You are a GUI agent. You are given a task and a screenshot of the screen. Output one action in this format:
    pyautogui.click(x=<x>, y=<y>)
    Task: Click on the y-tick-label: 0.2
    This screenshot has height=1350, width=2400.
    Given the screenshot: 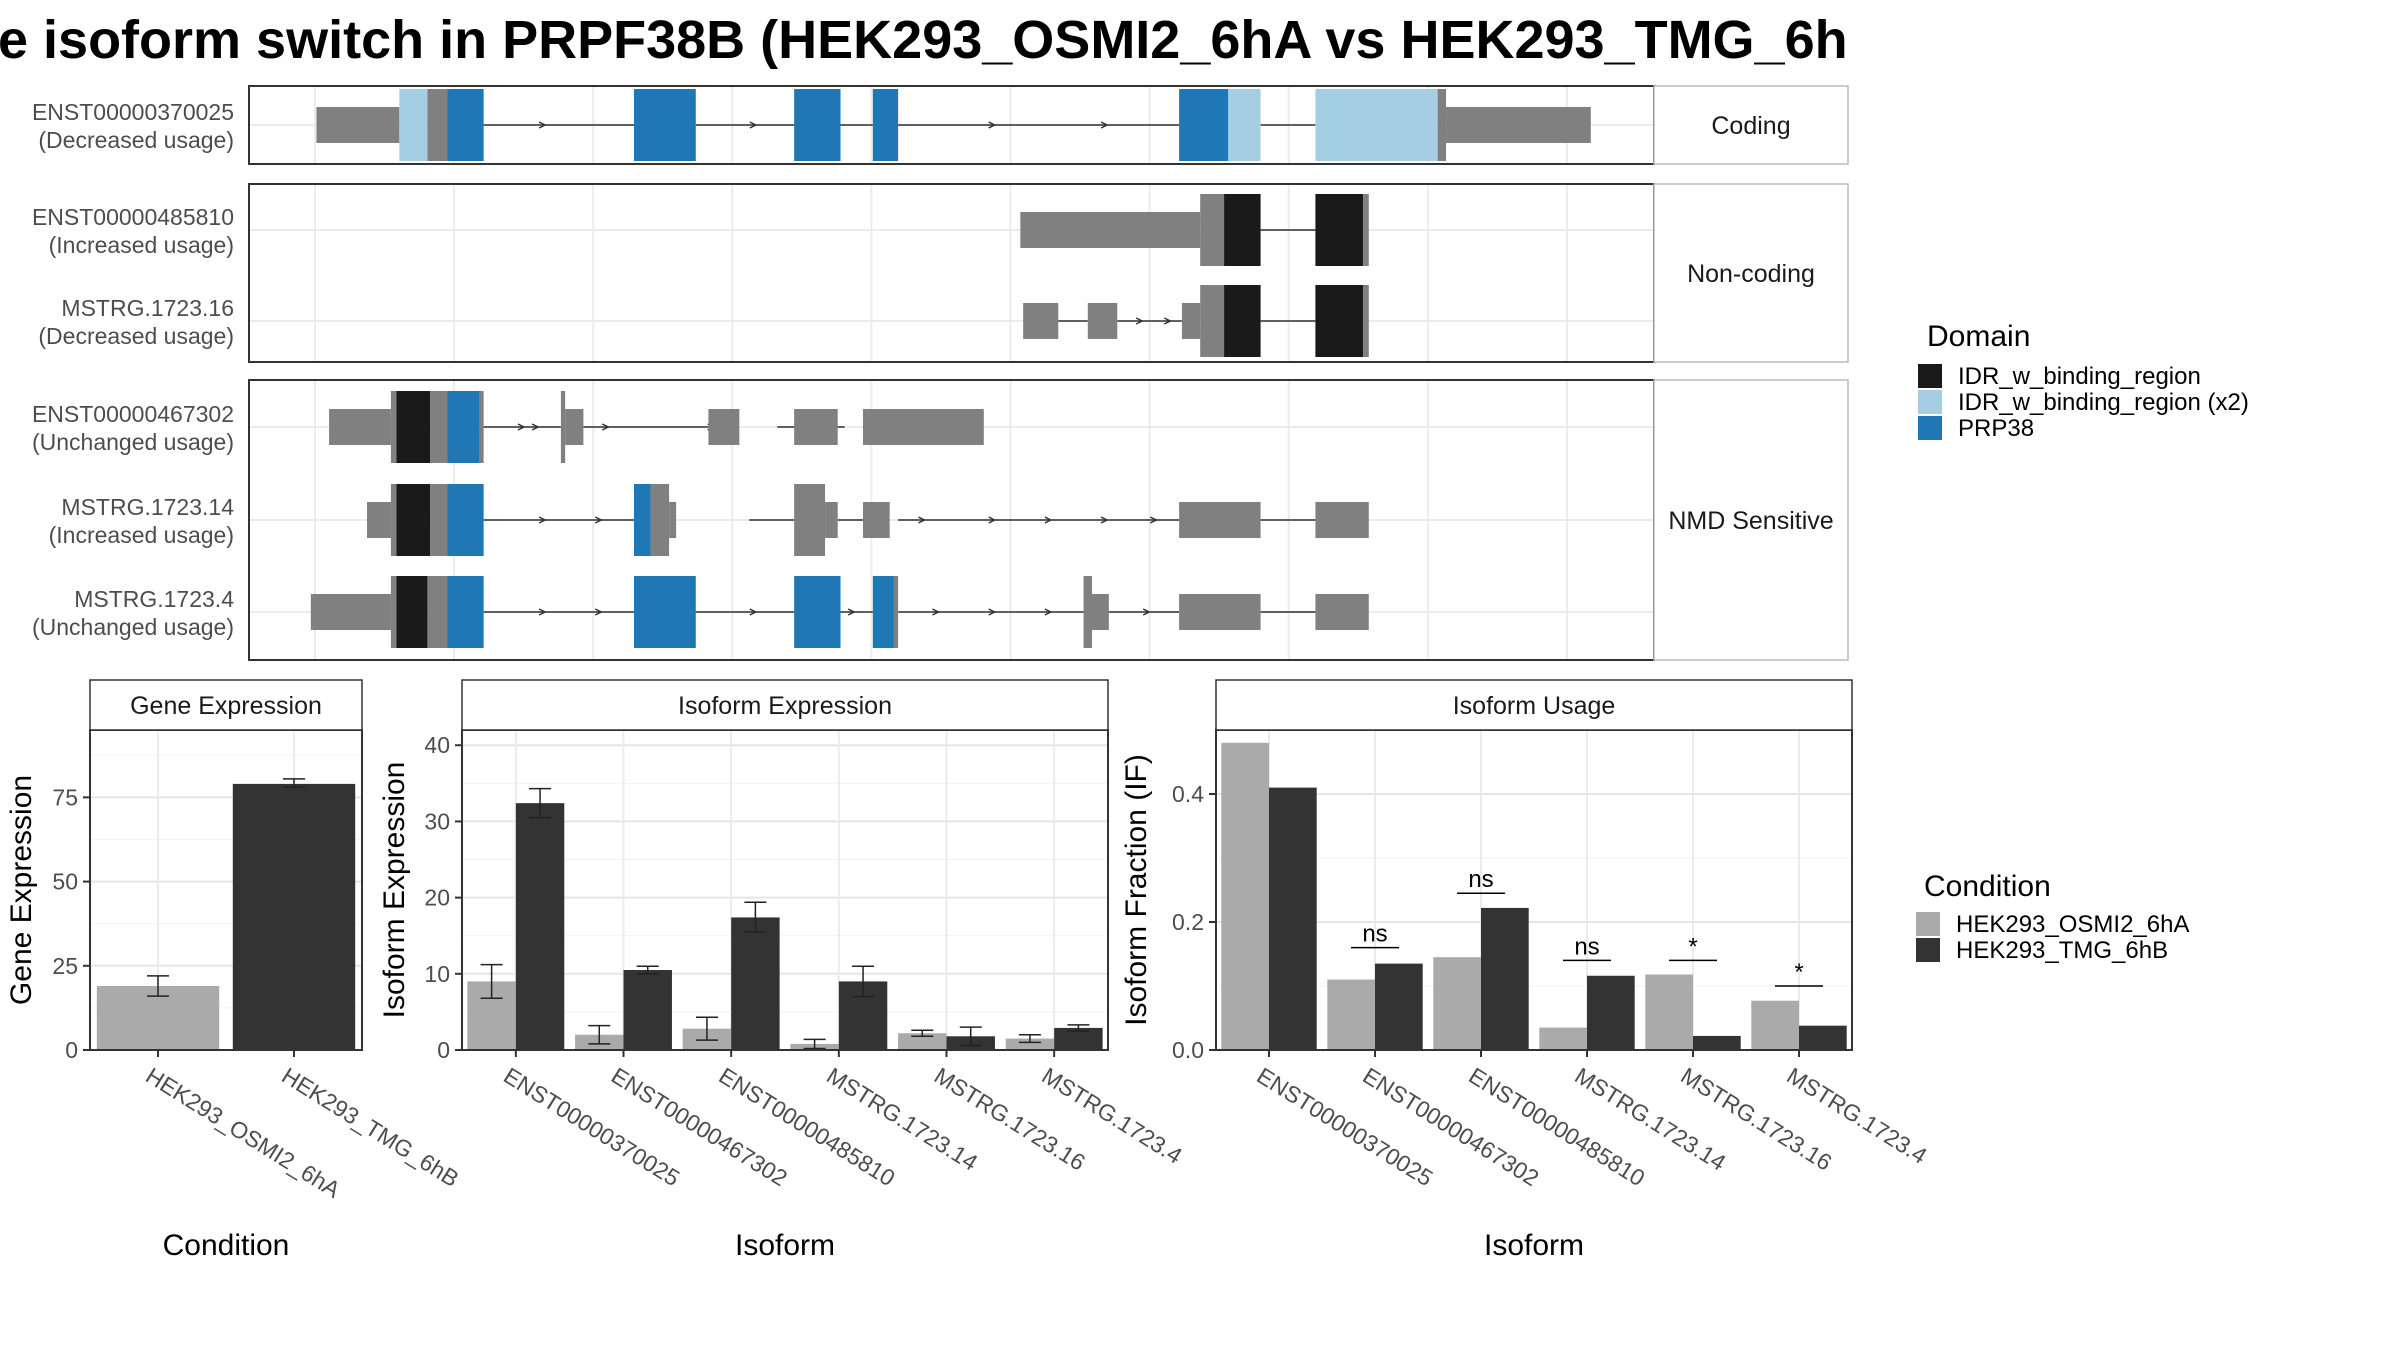 What is the action you would take?
    pyautogui.click(x=1188, y=922)
    